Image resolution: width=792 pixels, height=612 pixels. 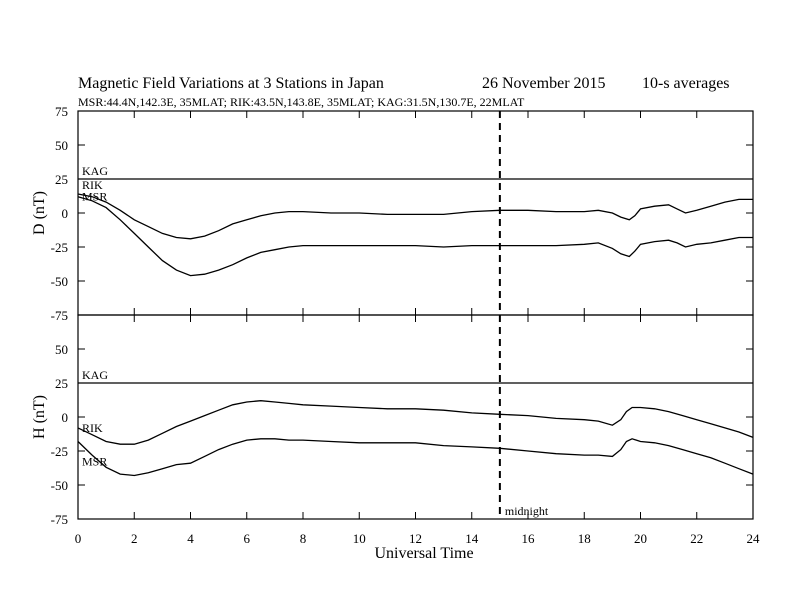 I want to click on x-axis: 0 2 4 6 8 10 12 14 16 18 20 22 24, so click(x=417, y=538).